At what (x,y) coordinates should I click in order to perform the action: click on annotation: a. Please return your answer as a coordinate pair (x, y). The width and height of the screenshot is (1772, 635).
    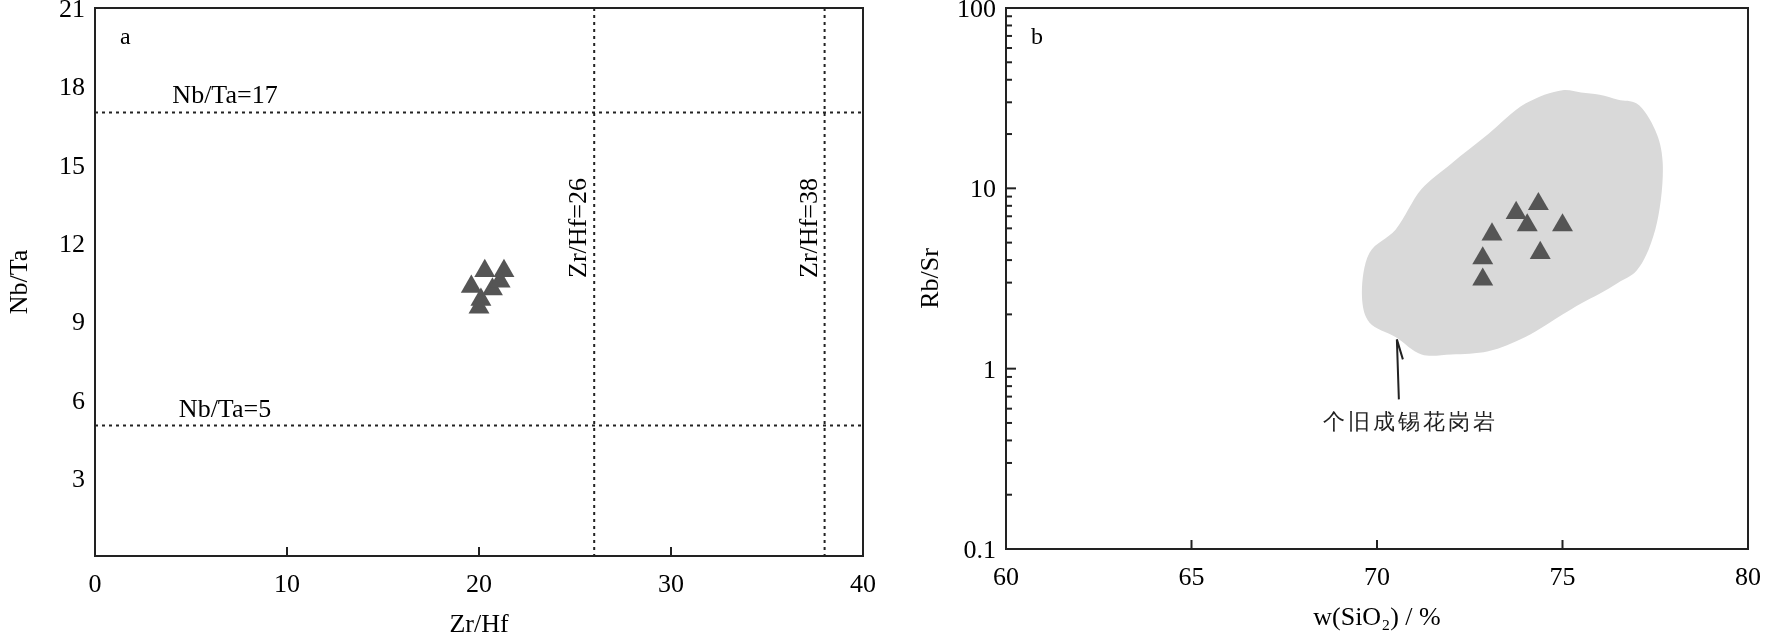
    Looking at the image, I should click on (125, 36).